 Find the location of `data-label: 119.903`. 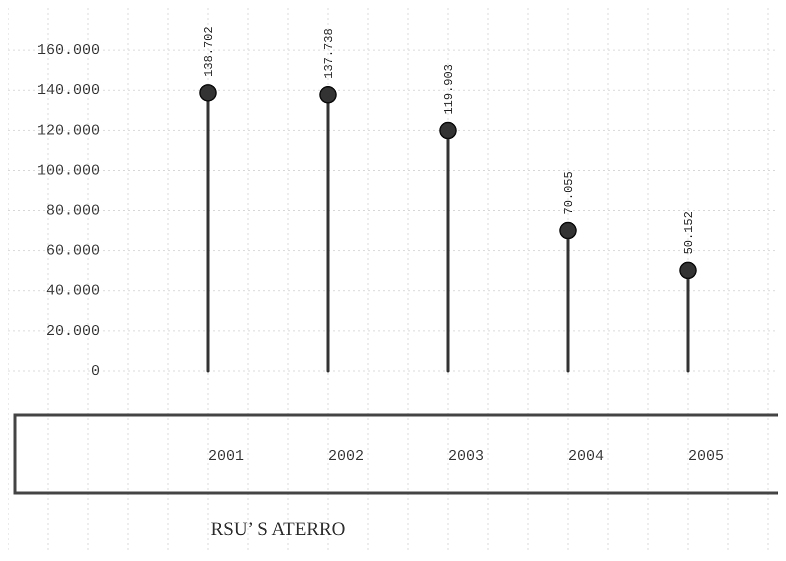

data-label: 119.903 is located at coordinates (449, 89).